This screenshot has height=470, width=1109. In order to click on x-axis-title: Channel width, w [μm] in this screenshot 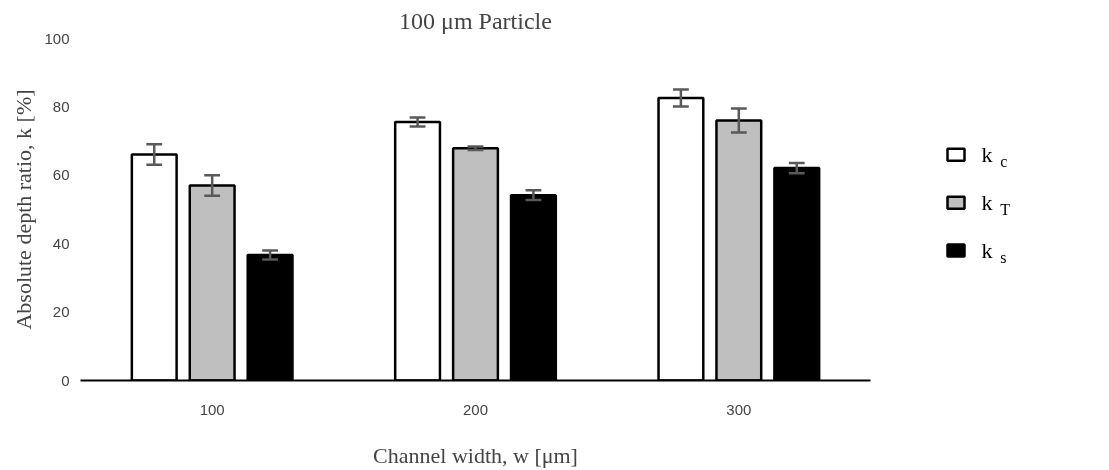, I will do `click(475, 455)`.